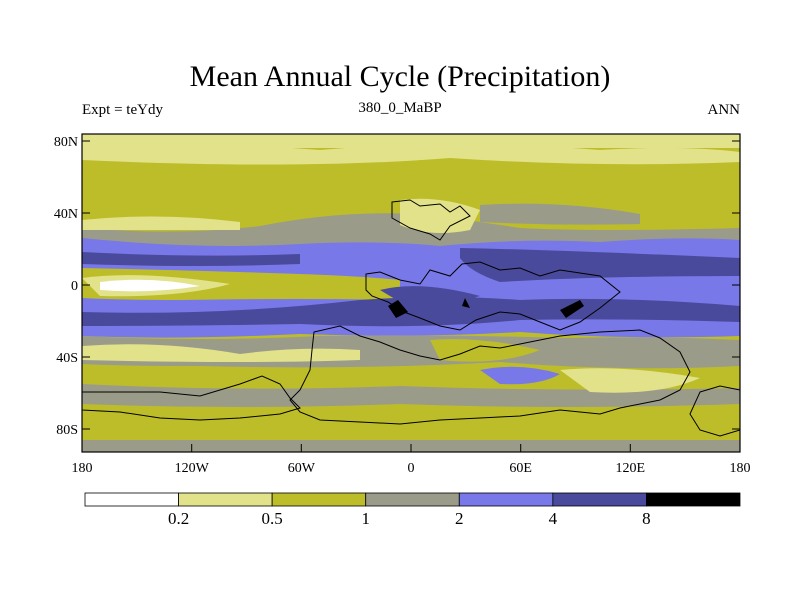 The width and height of the screenshot is (800, 600). Describe the element at coordinates (631, 468) in the screenshot. I see `x-tick-label: 120E` at that location.